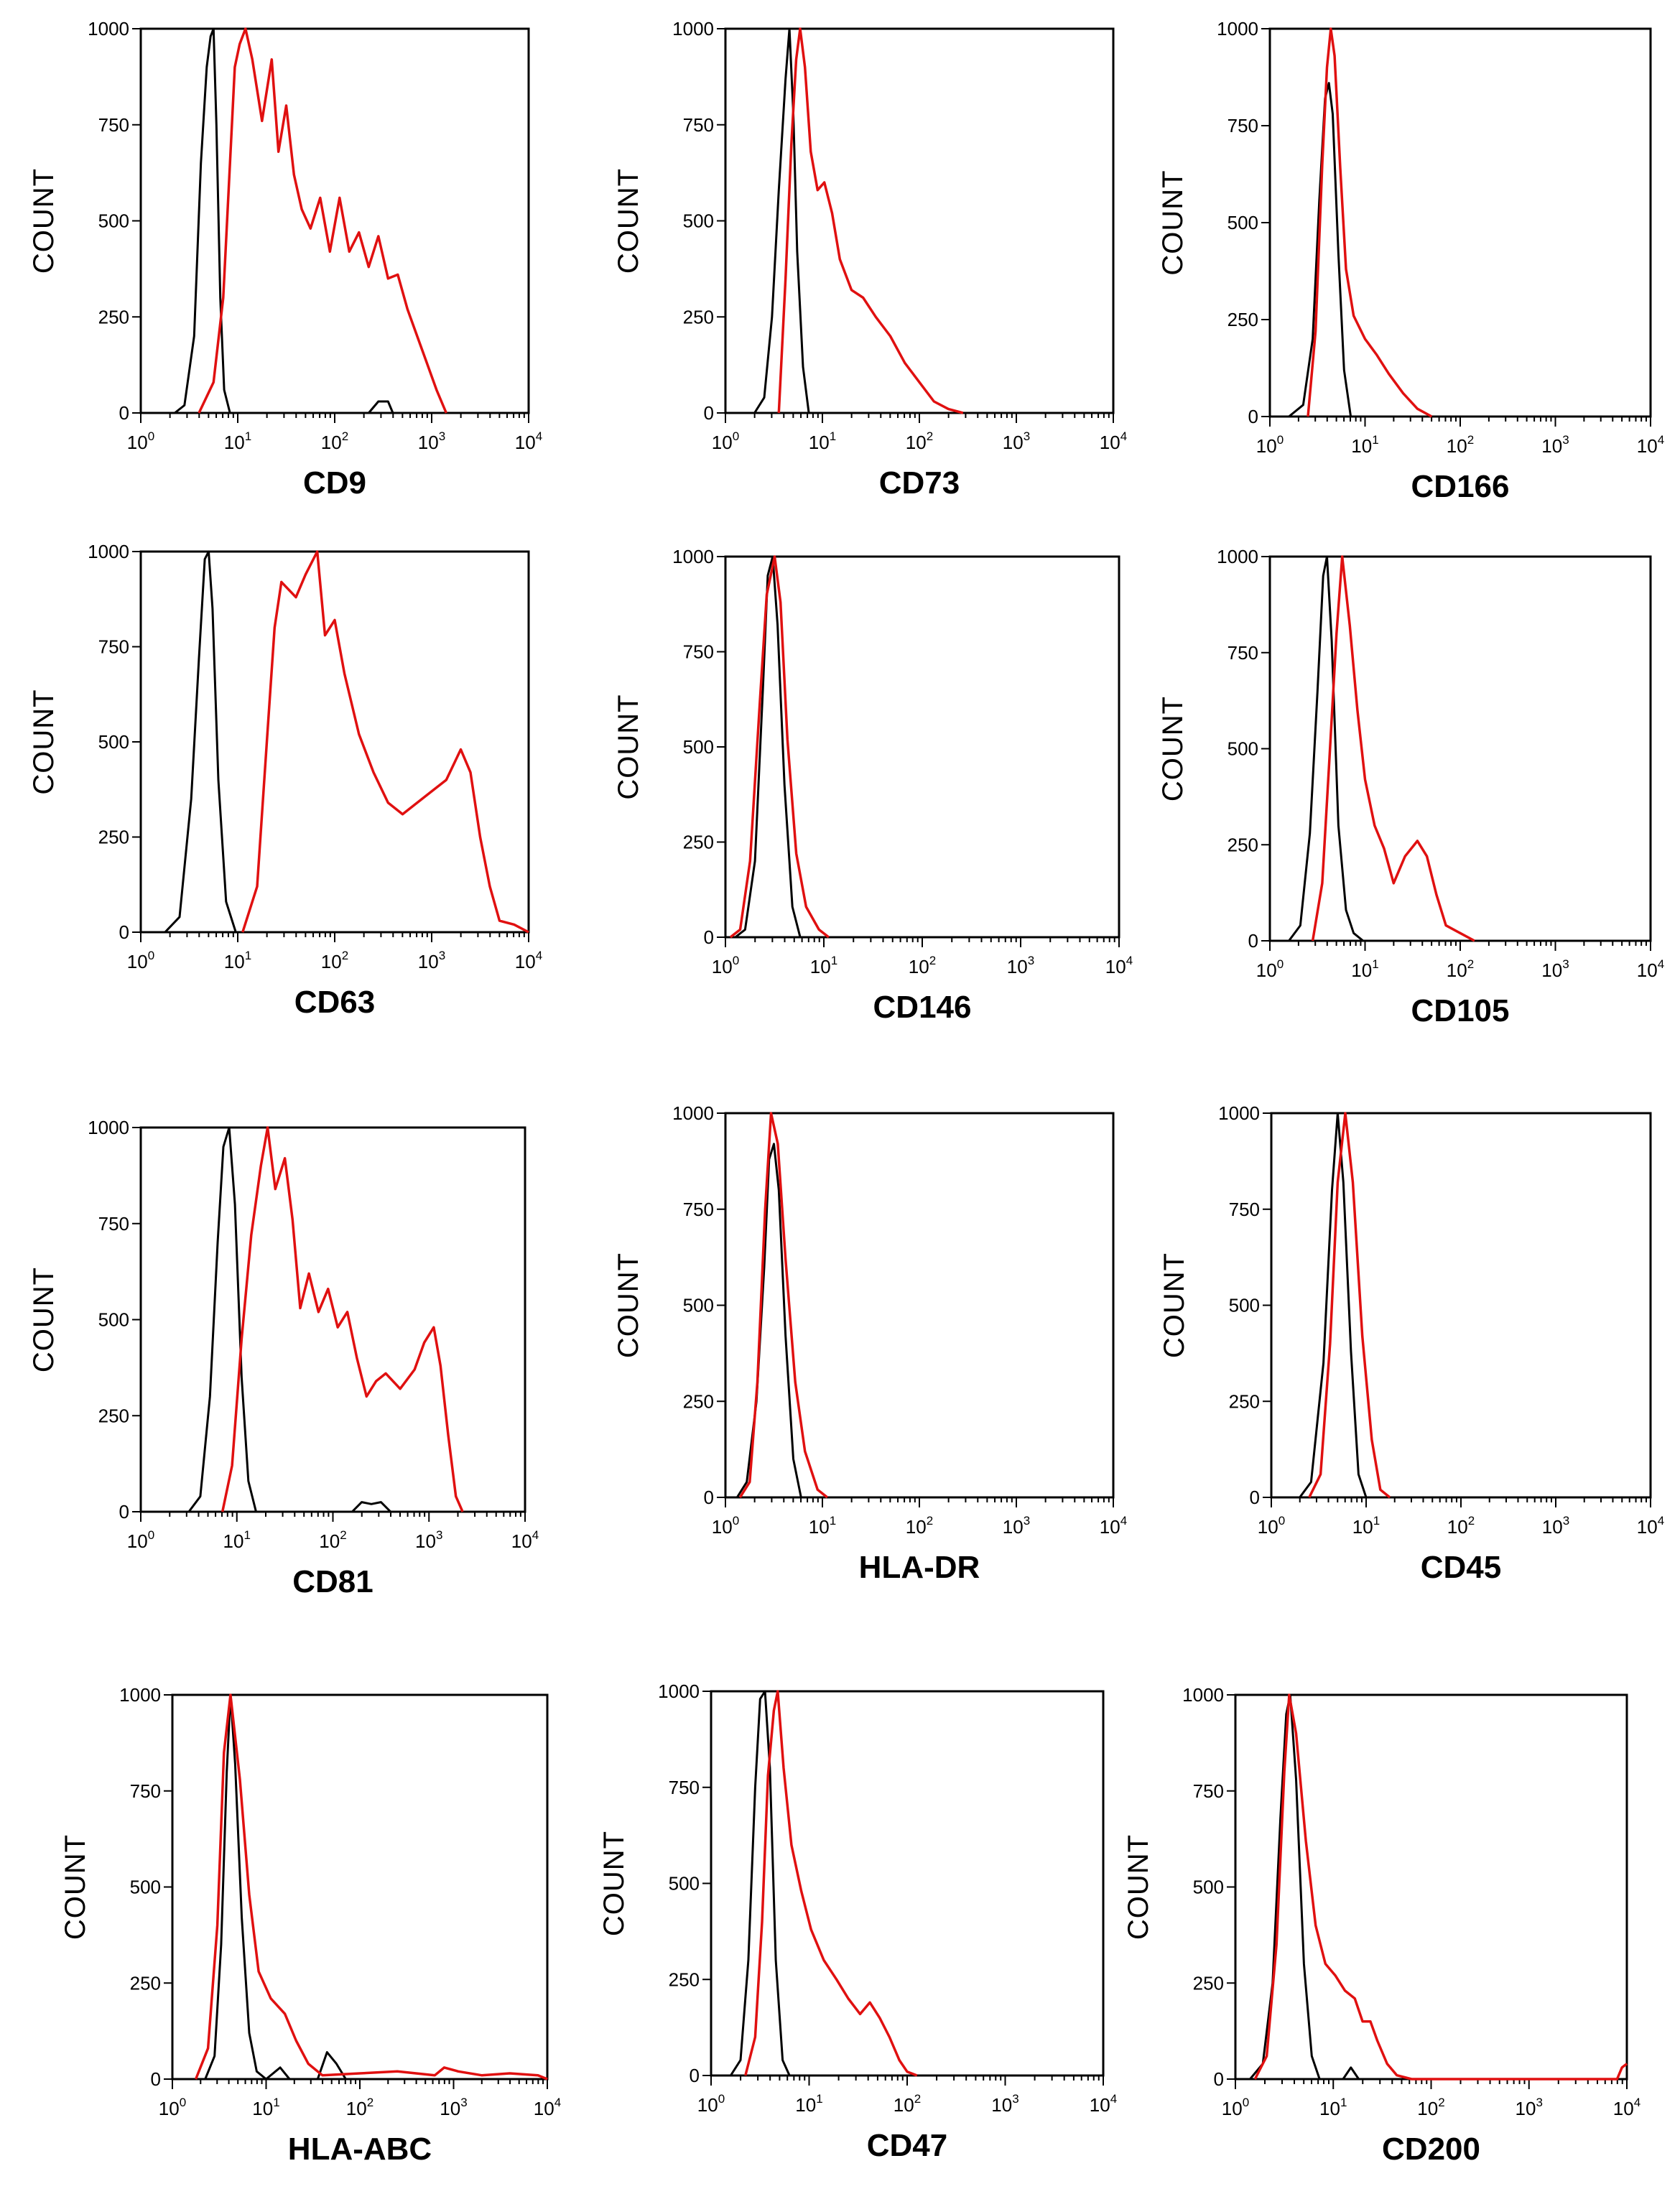 This screenshot has height=2194, width=1680. I want to click on x-axis-label: HLA-ABC, so click(360, 2149).